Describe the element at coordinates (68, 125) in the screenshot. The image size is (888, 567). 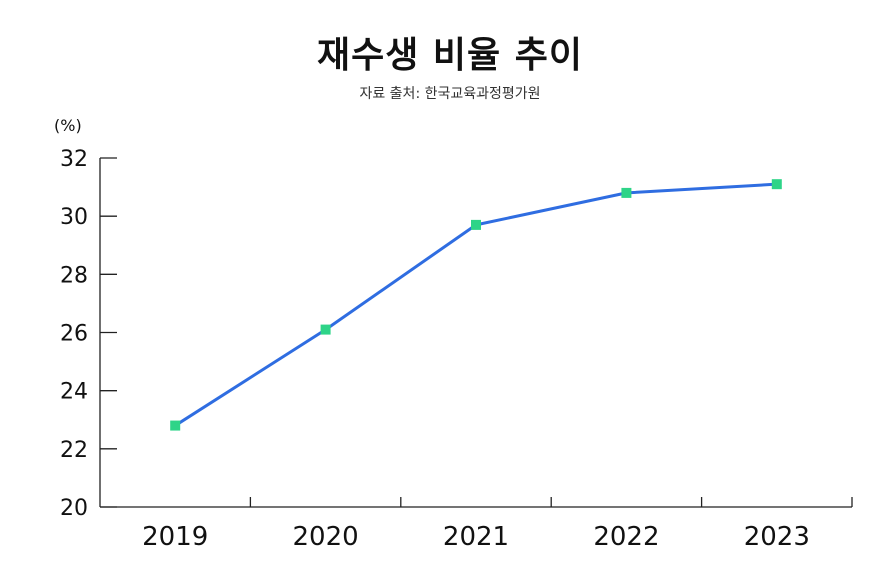
I see `y-axis-unit-label: (%)` at that location.